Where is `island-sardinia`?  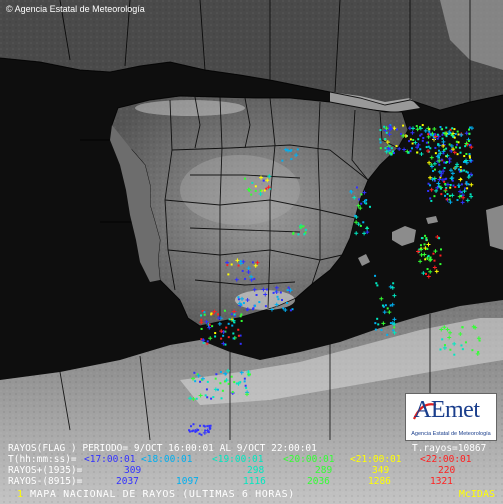 island-sardinia is located at coordinates (494, 227).